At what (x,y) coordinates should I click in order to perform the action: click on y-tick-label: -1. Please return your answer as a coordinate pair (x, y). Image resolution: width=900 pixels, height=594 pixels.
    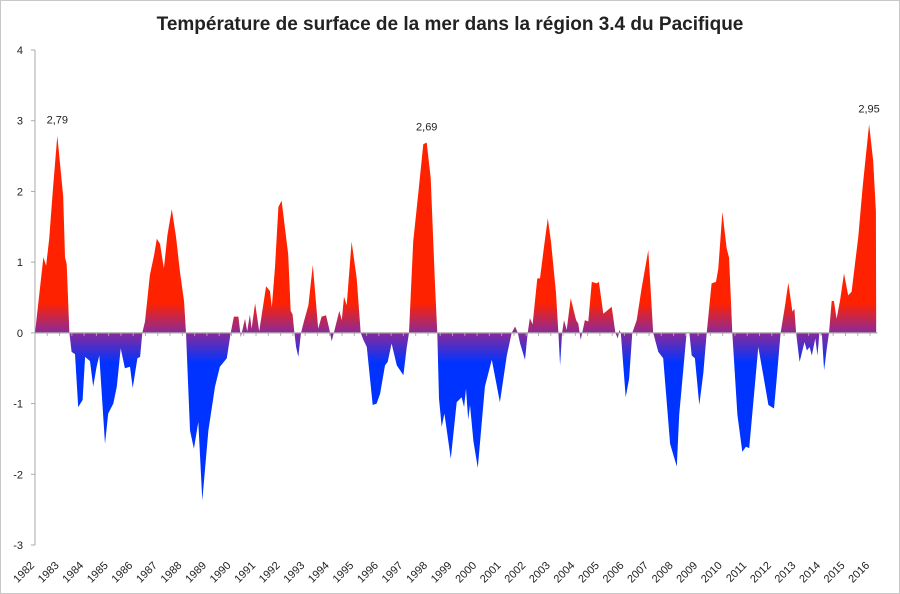
    Looking at the image, I should click on (18, 405).